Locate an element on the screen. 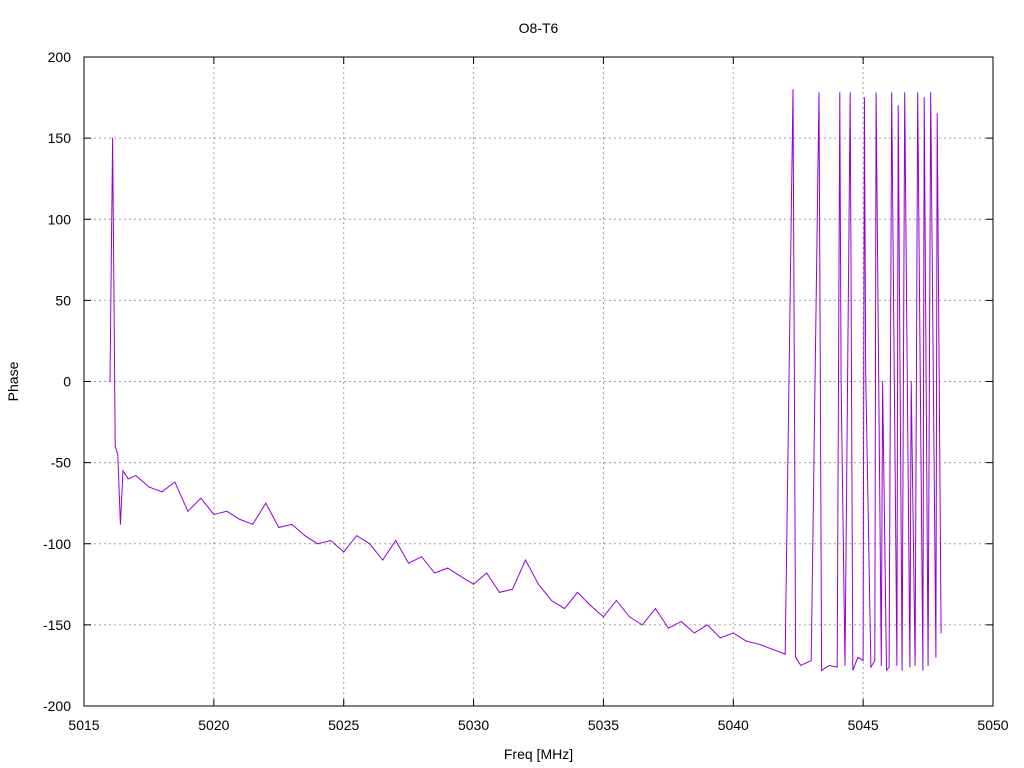 The image size is (1024, 768). y-tick-label: 0 is located at coordinates (67, 382).